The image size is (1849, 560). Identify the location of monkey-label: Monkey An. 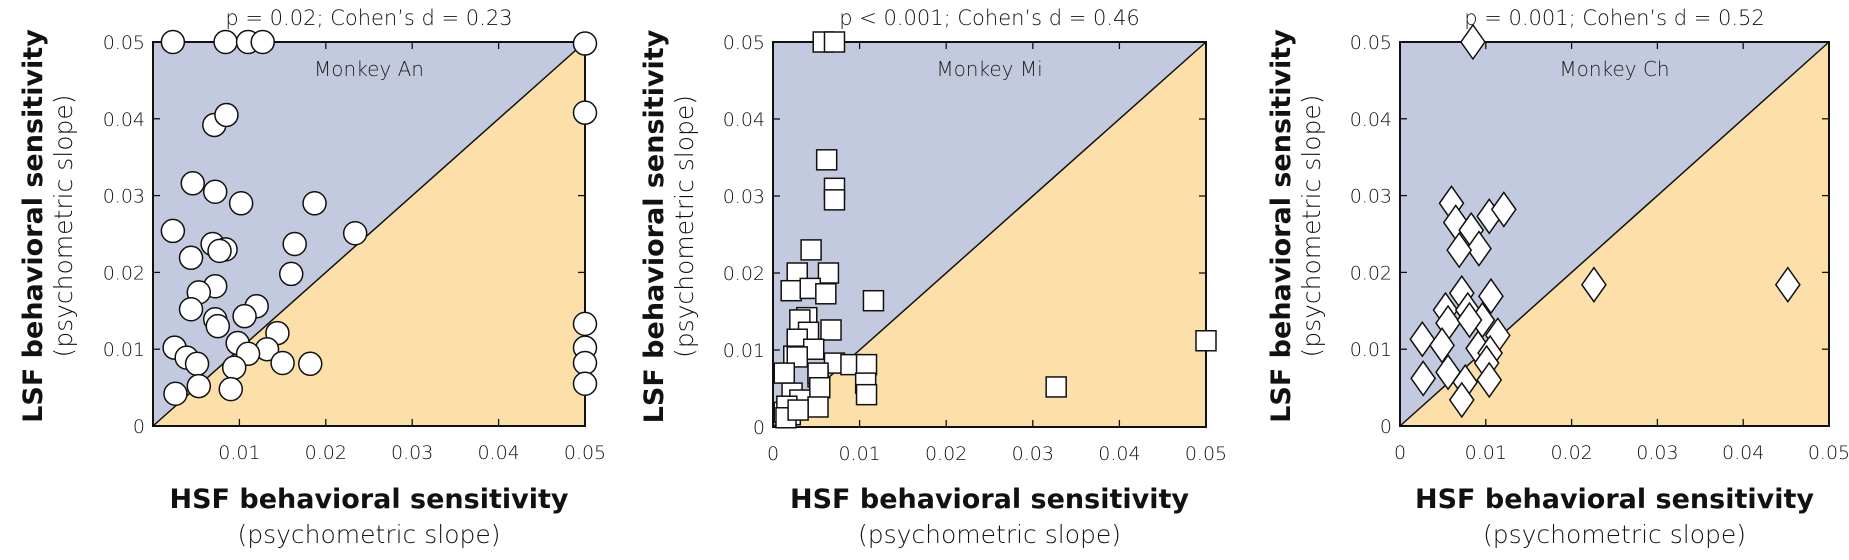
(369, 69).